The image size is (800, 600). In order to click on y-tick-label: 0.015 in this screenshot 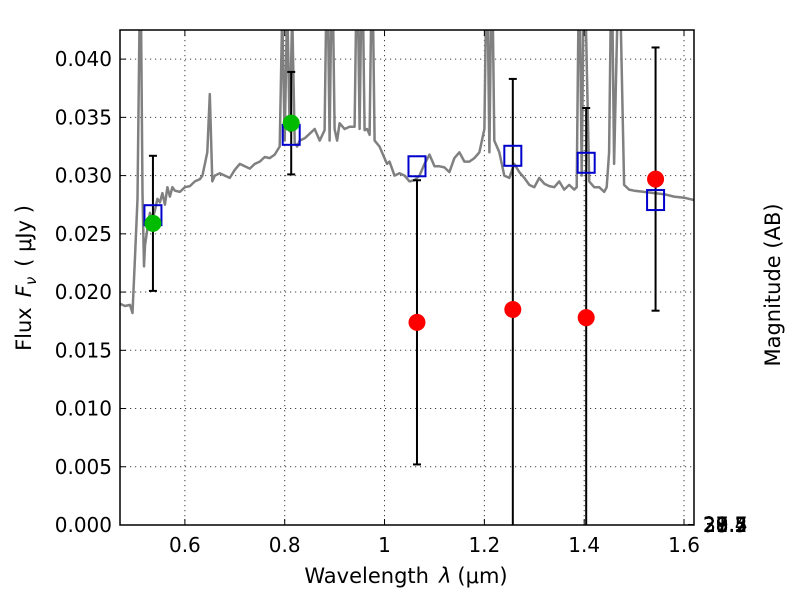, I will do `click(83, 350)`.